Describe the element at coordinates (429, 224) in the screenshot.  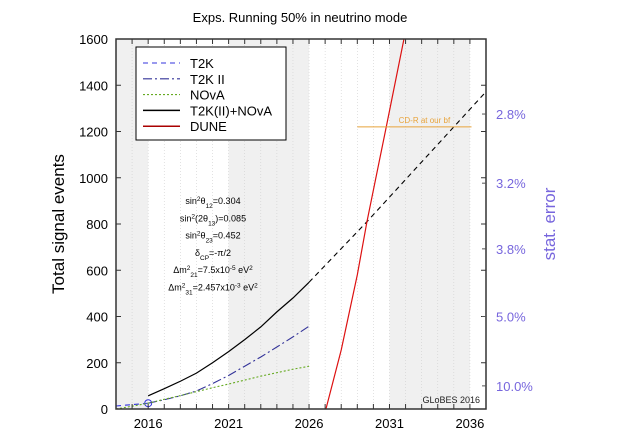
I see `shaded-band` at that location.